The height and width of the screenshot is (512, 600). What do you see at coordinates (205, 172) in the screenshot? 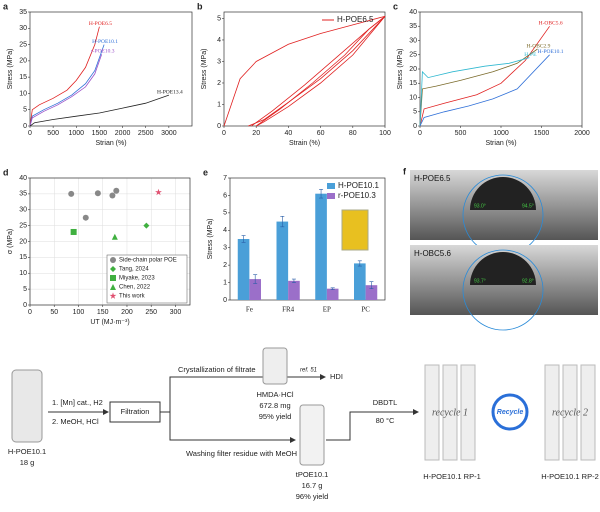
I see `panel-label: e` at bounding box center [205, 172].